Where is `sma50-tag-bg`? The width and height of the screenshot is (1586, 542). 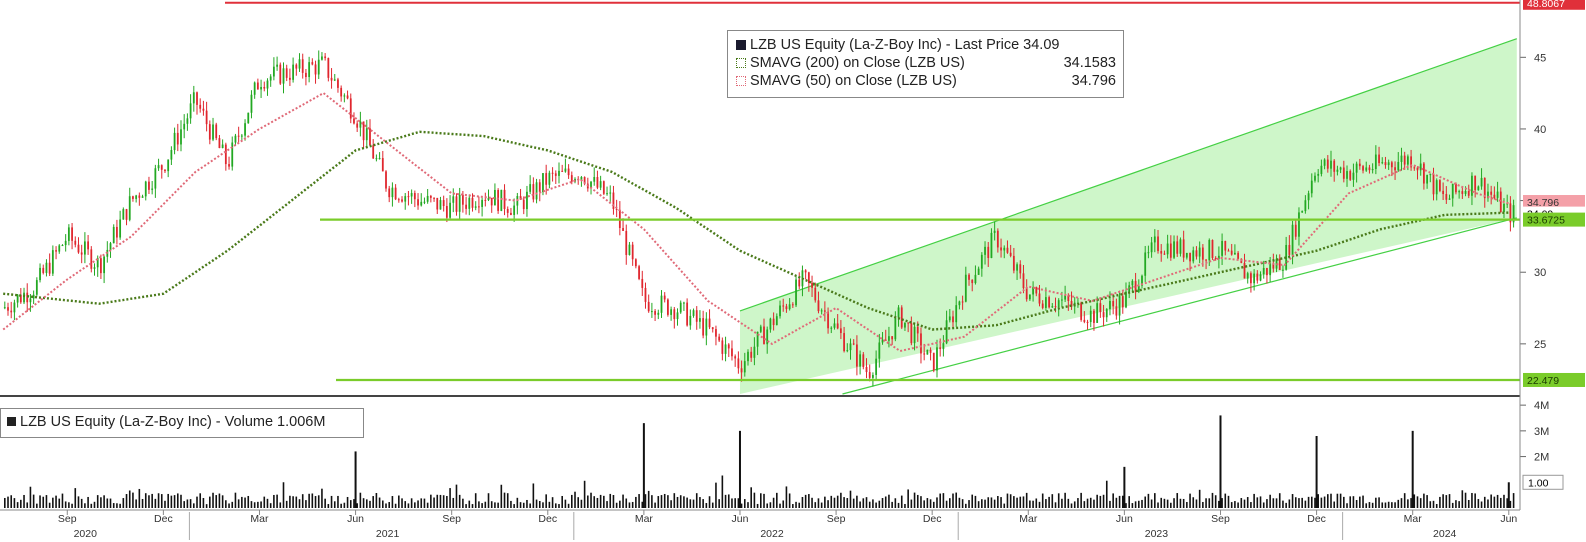
sma50-tag-bg is located at coordinates (1554, 202).